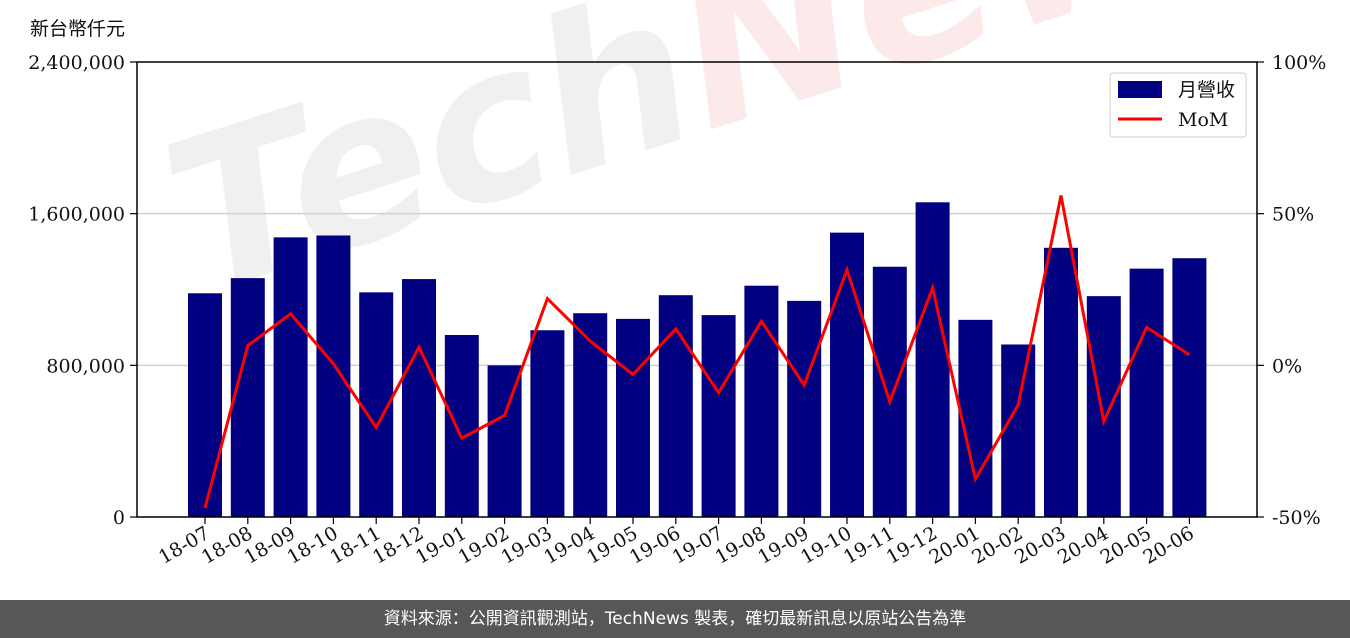  Describe the element at coordinates (1293, 215) in the screenshot. I see `y-right-tick-label: 50%` at that location.